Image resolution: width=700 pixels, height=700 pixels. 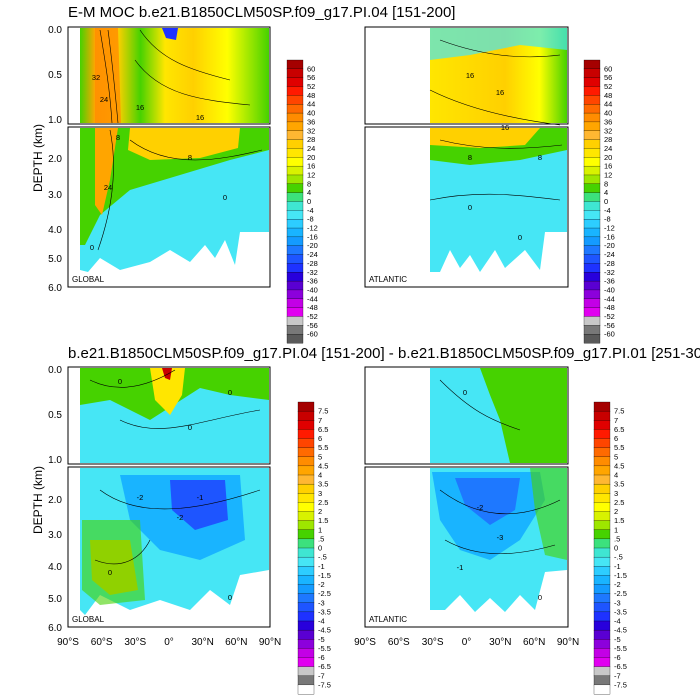 What do you see at coordinates (170, 34) in the screenshot?
I see `global-mean-upper-blue-cell` at bounding box center [170, 34].